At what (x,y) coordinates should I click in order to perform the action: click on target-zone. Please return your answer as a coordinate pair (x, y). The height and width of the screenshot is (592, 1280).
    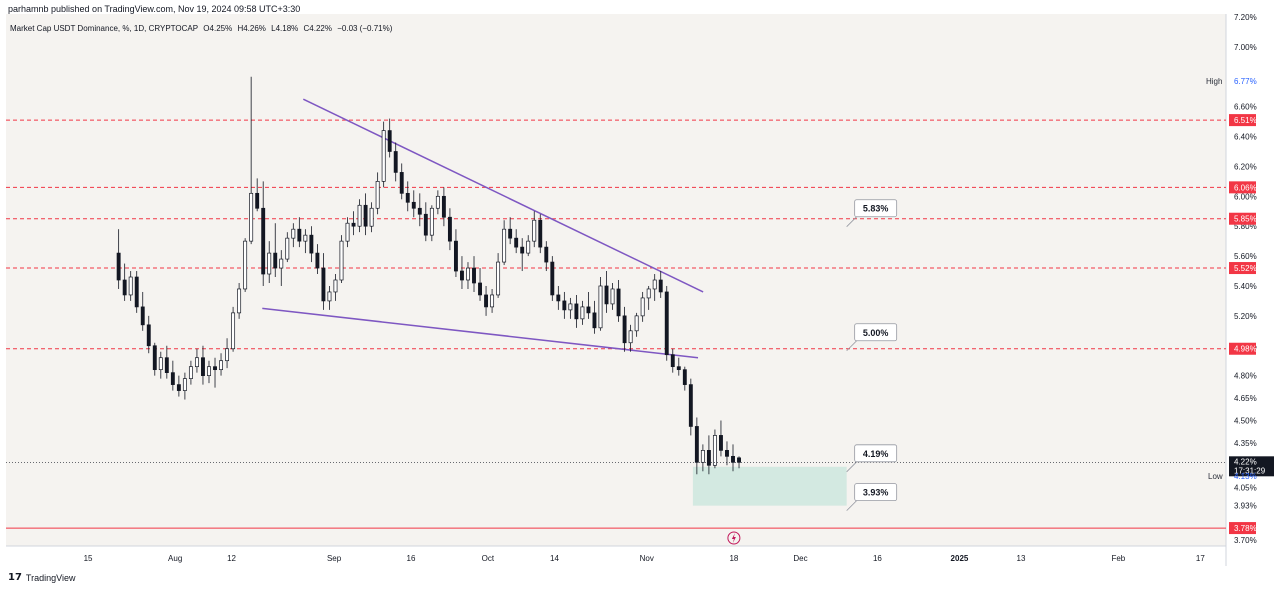
    Looking at the image, I should click on (769, 486).